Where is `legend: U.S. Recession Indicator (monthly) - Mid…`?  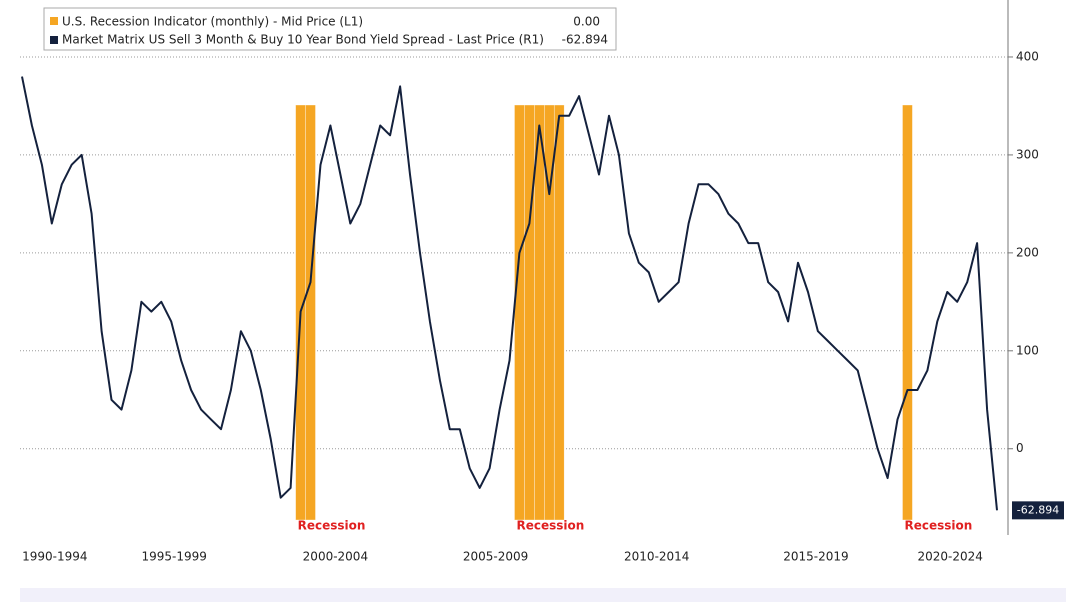 legend: U.S. Recession Indicator (monthly) - Mid… is located at coordinates (330, 29).